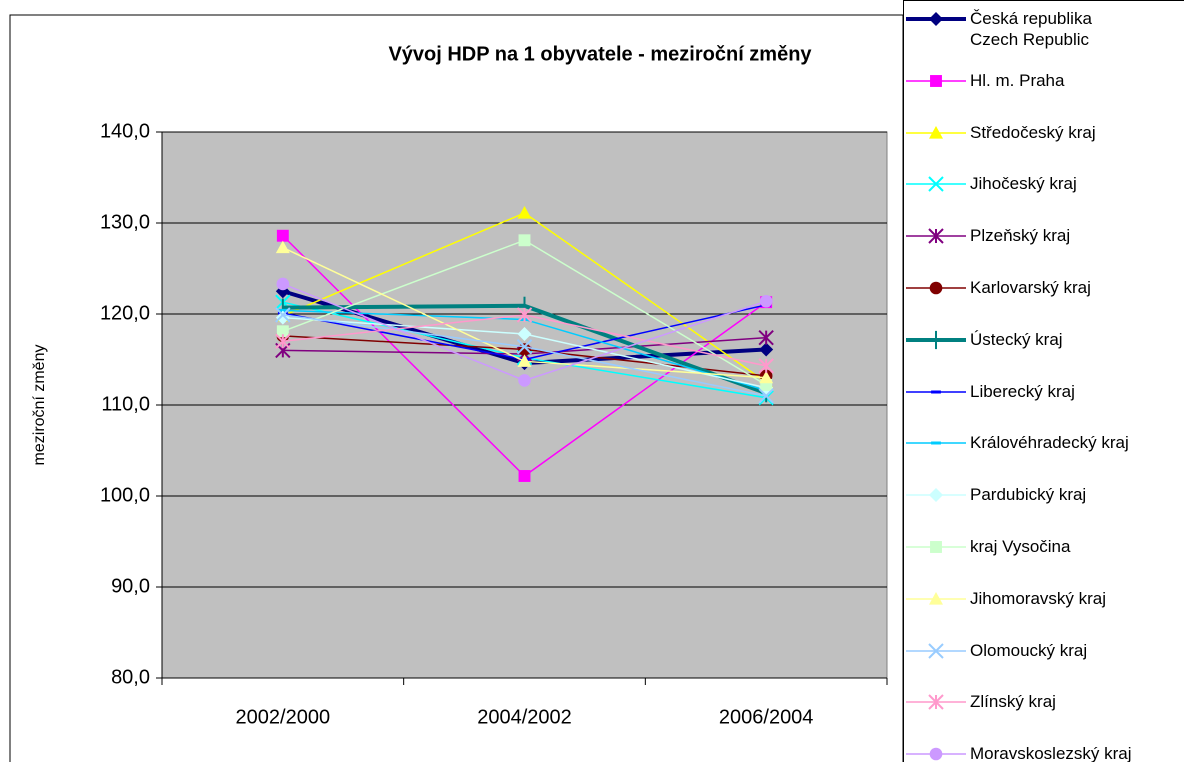  What do you see at coordinates (1017, 80) in the screenshot?
I see `legend-label: Hl. m. Praha` at bounding box center [1017, 80].